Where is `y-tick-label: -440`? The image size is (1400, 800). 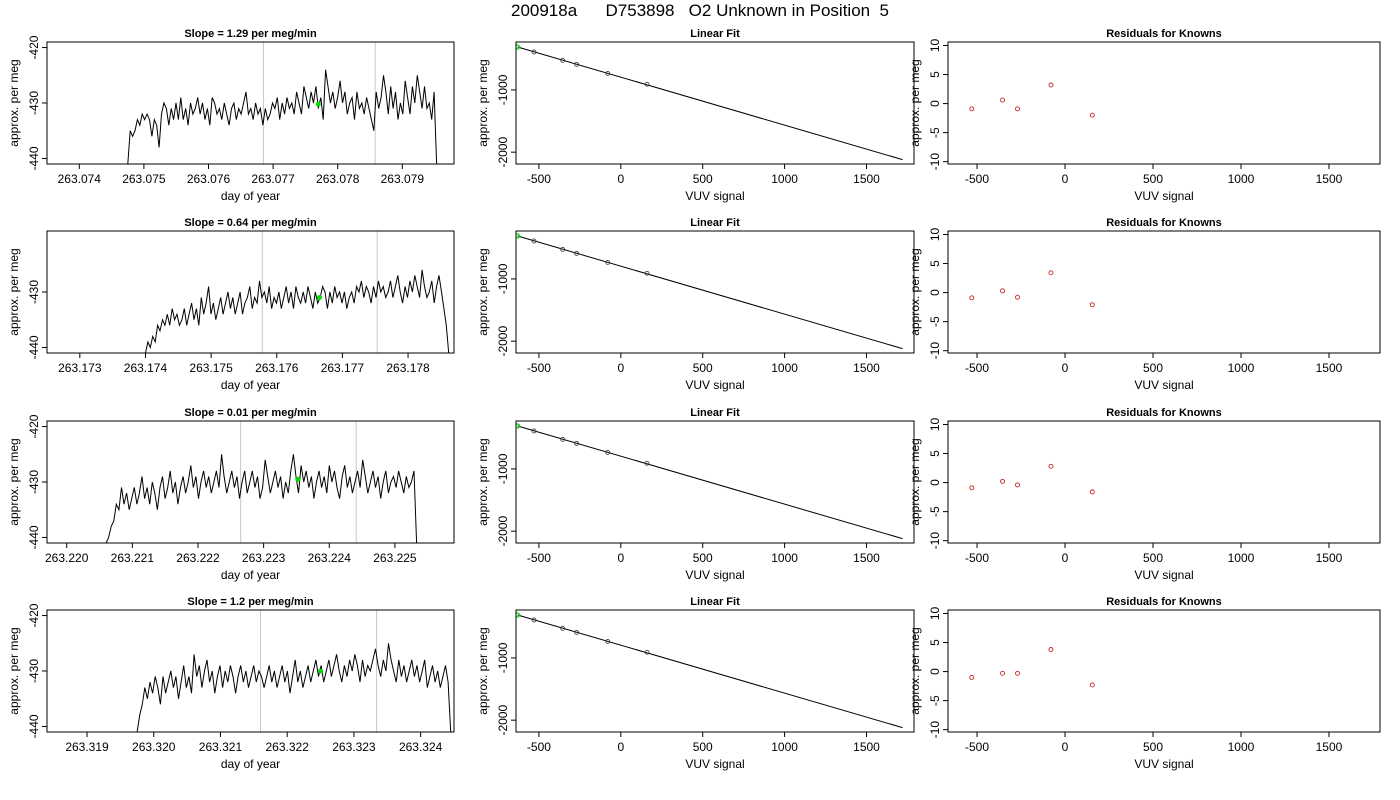 y-tick-label: -440 is located at coordinates (34, 537).